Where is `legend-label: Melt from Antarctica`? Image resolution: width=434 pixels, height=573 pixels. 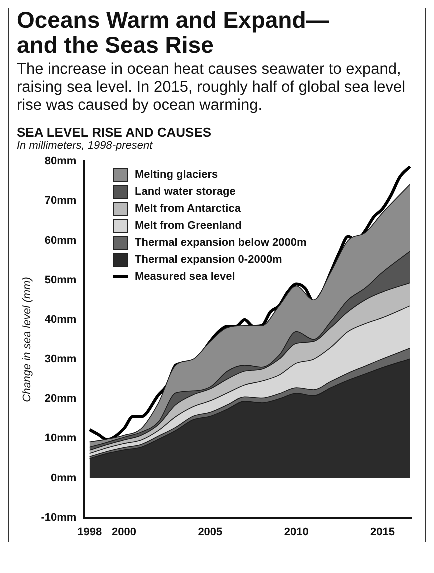 legend-label: Melt from Antarctica is located at coordinates (188, 208).